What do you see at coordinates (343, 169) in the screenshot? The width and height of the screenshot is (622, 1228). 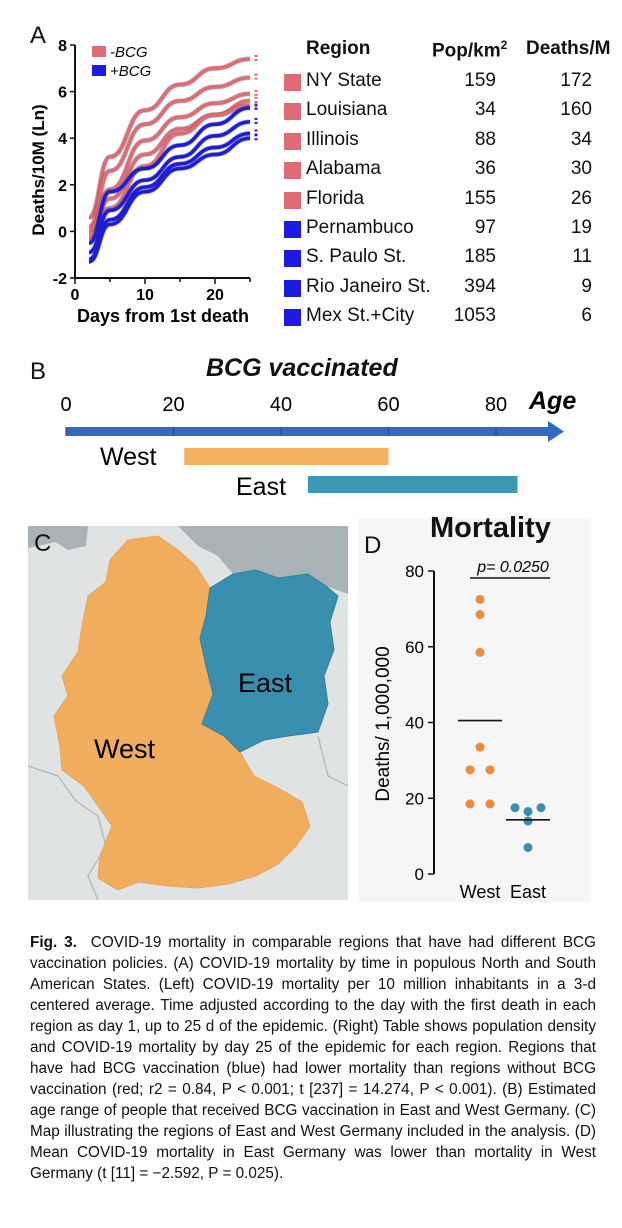 I see `region-name: Alabama` at bounding box center [343, 169].